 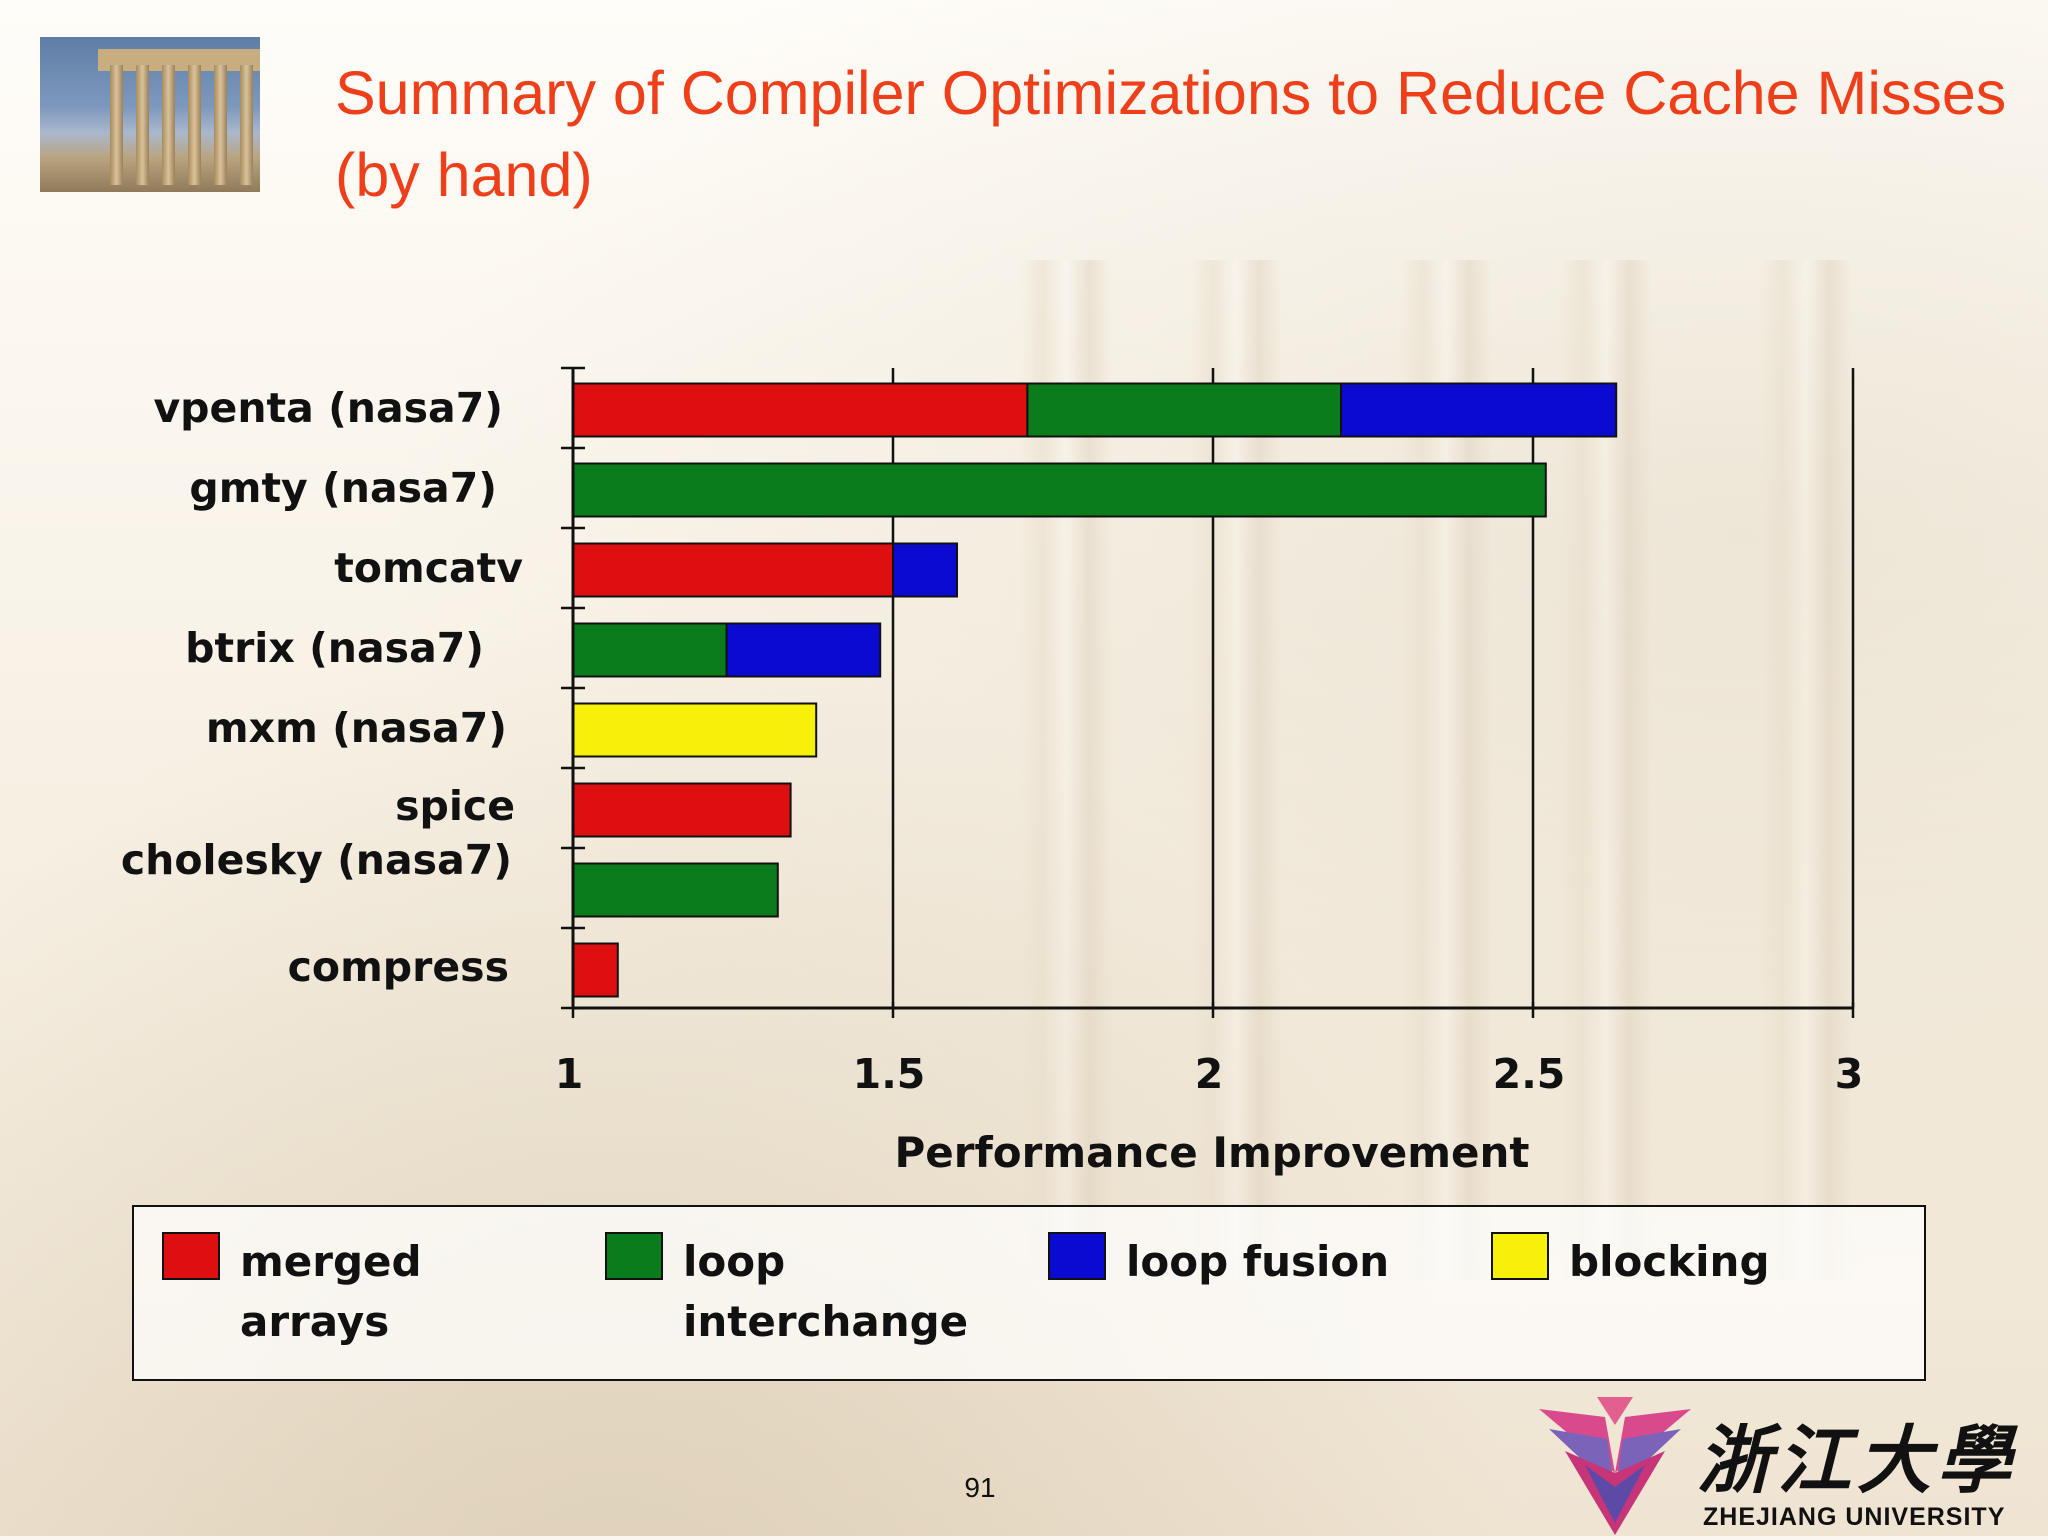 What do you see at coordinates (1806, 770) in the screenshot?
I see `background-column` at bounding box center [1806, 770].